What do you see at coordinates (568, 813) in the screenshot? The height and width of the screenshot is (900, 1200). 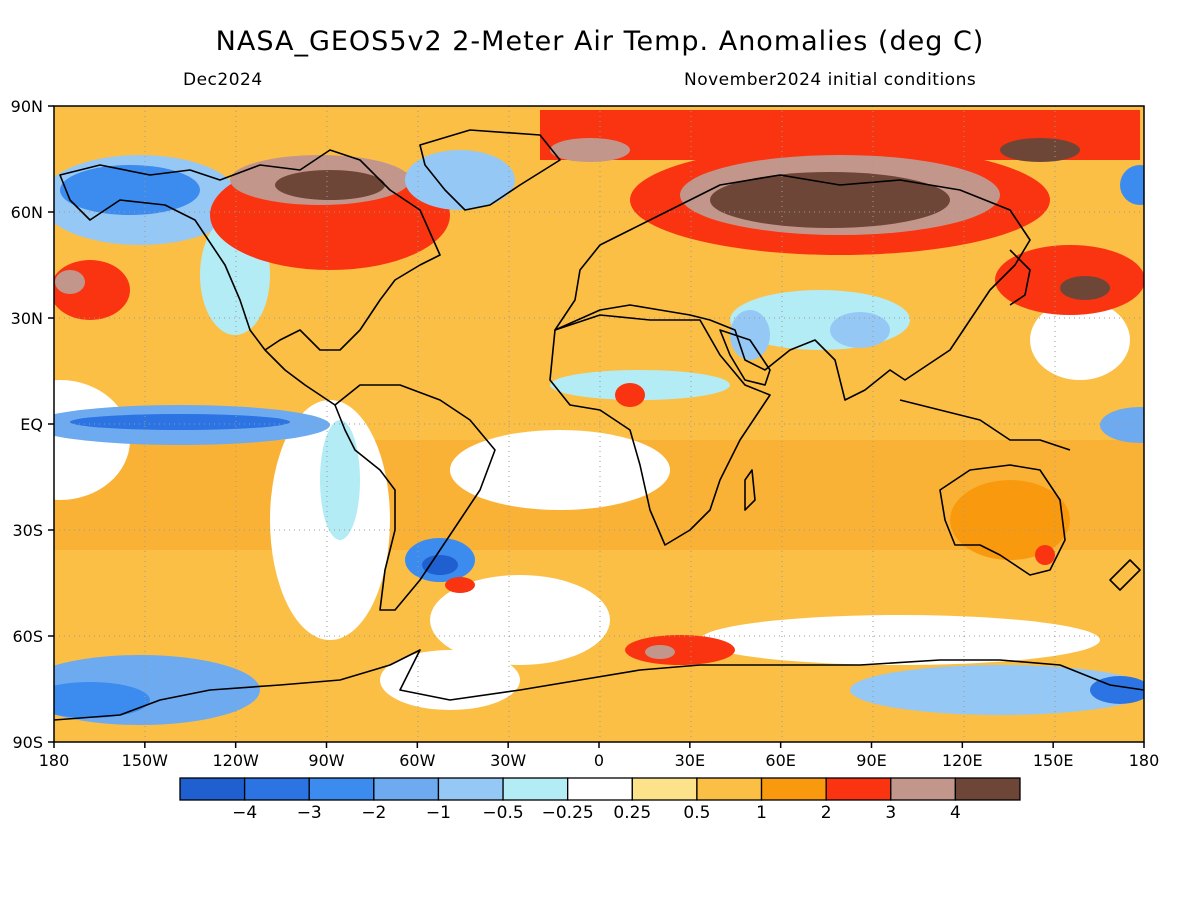 I see `colorbar-label: −0.25` at bounding box center [568, 813].